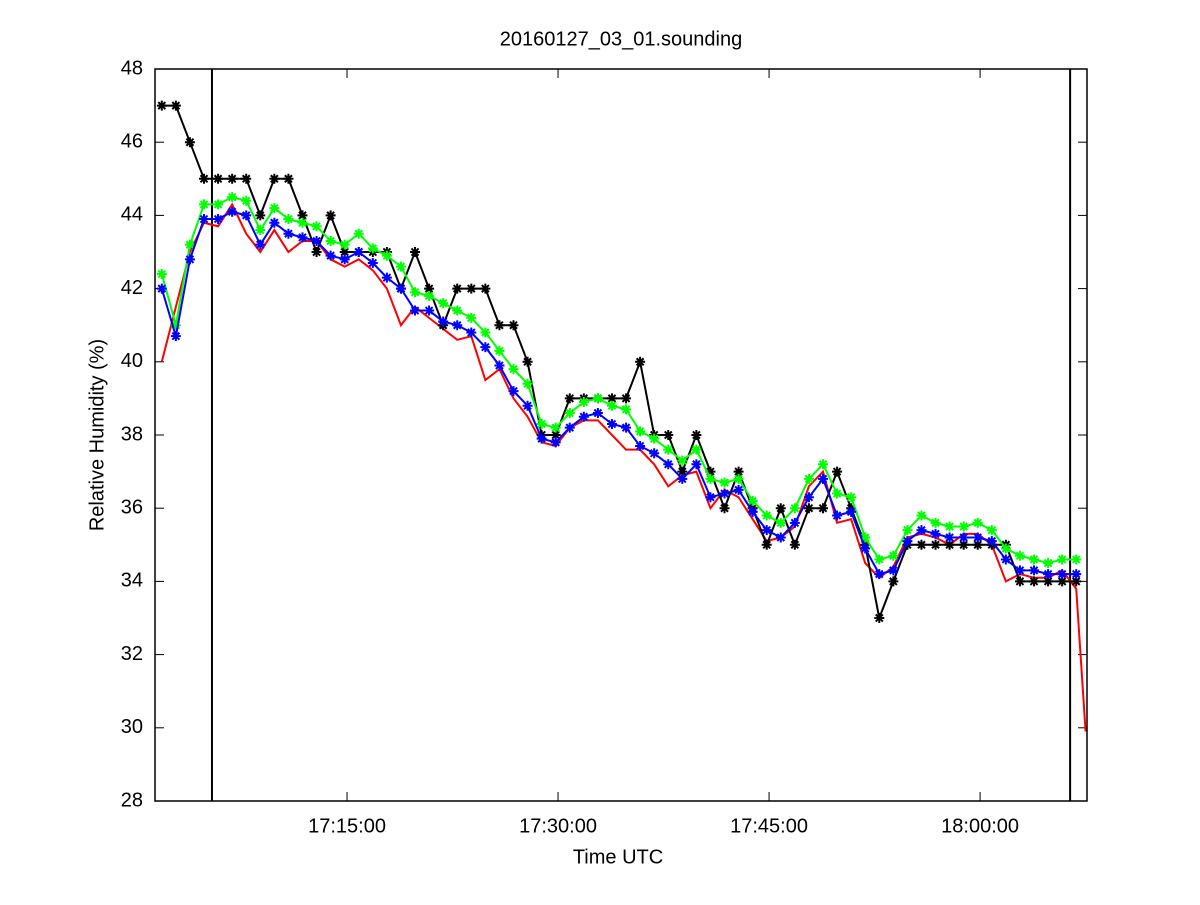 This screenshot has height=905, width=1200. Describe the element at coordinates (132, 434) in the screenshot. I see `y-tick-label: 38` at that location.